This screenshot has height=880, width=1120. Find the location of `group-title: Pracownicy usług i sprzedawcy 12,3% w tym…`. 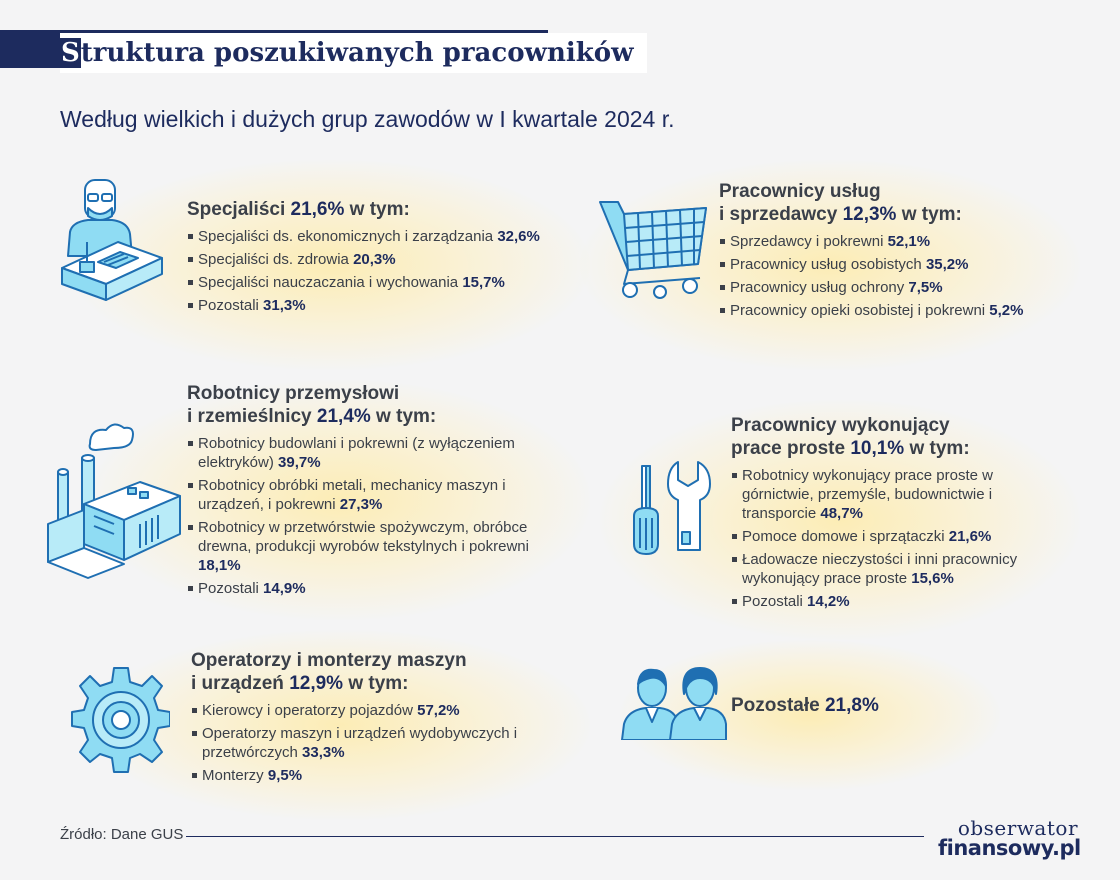

group-title: Pracownicy usług i sprzedawcy 12,3% w tym… is located at coordinates (840, 203).